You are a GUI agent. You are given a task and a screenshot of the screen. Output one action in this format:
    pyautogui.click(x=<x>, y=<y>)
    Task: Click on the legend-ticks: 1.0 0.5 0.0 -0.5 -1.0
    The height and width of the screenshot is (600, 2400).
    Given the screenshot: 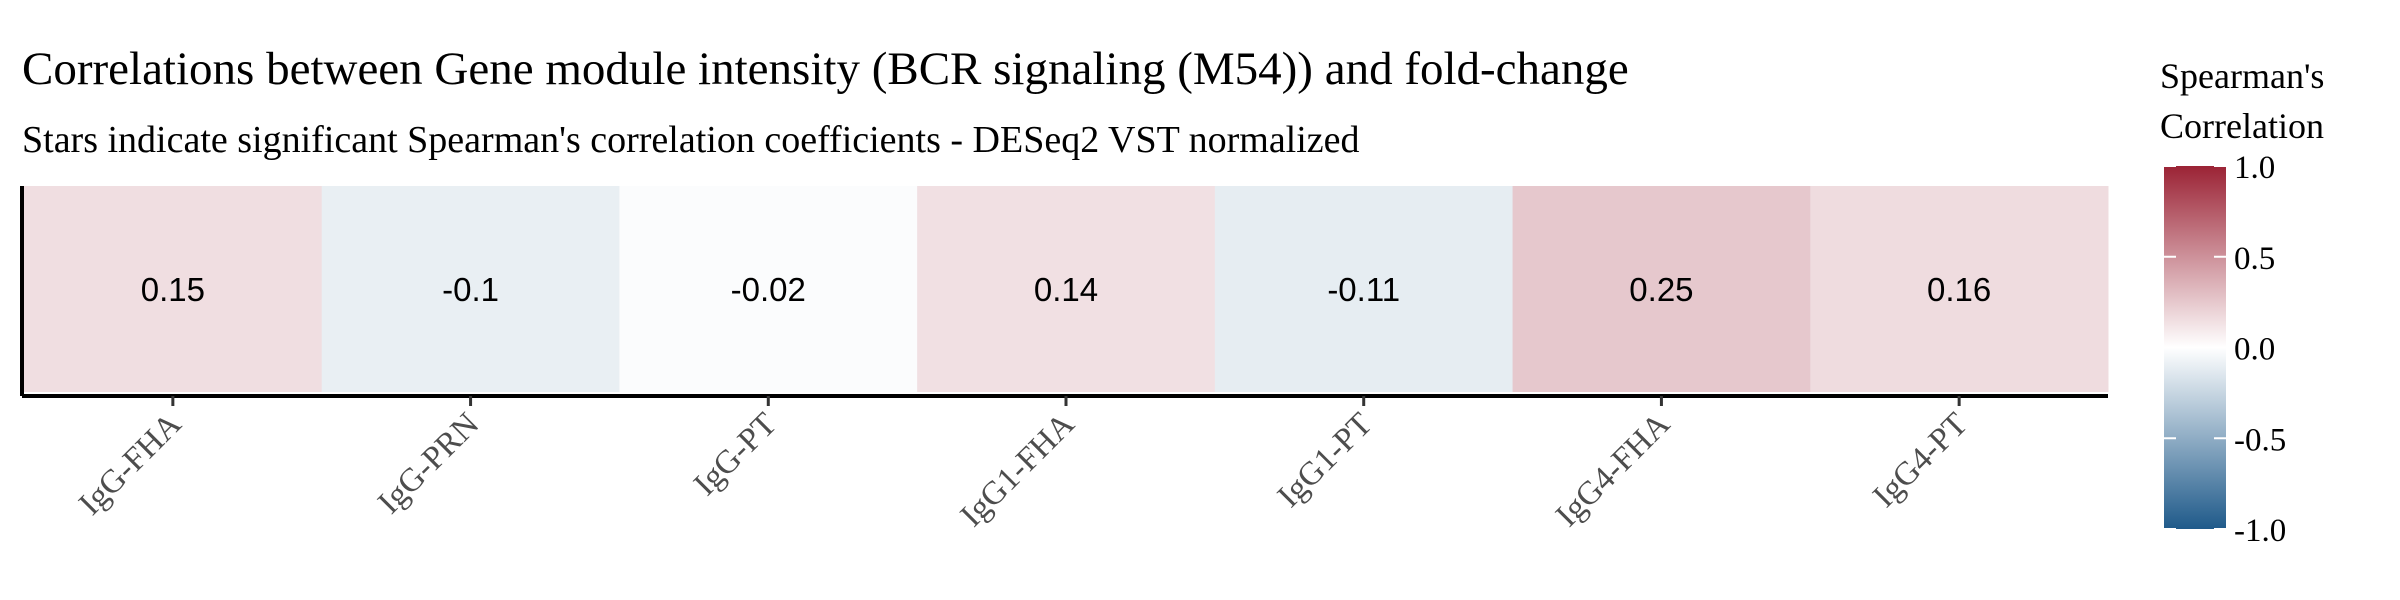 What is the action you would take?
    pyautogui.click(x=2225, y=349)
    